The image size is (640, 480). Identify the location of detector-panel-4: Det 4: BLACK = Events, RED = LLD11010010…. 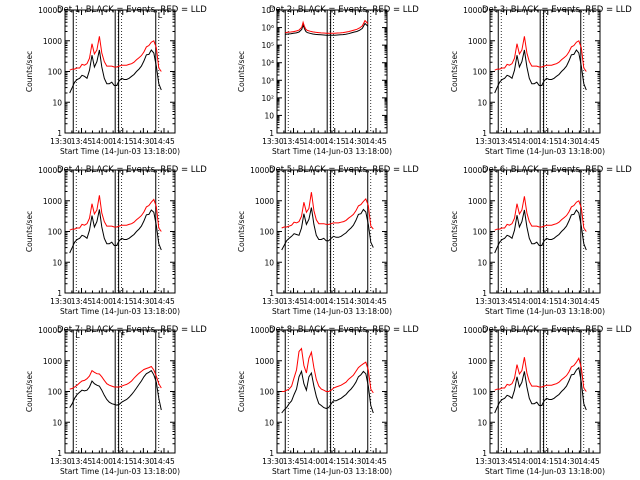
(116, 240).